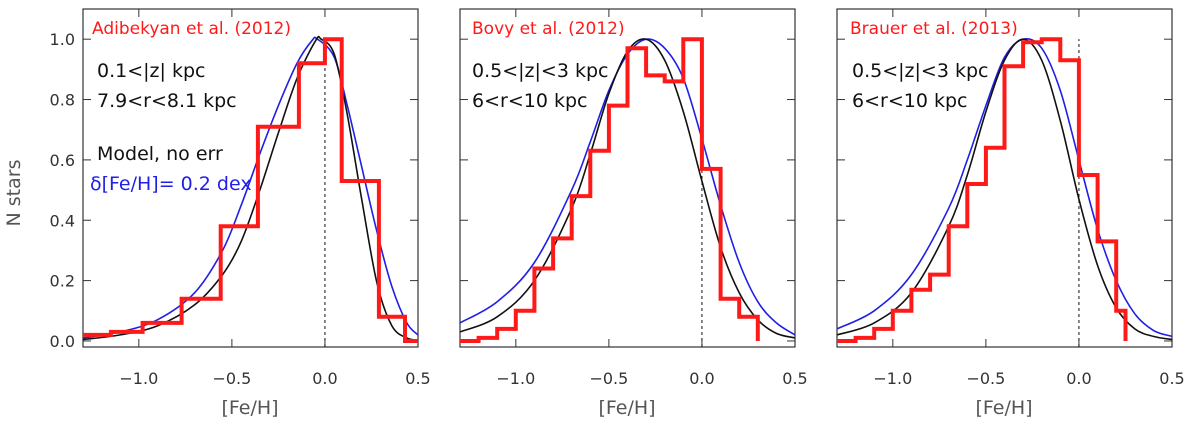 The image size is (1200, 428). Describe the element at coordinates (62, 160) in the screenshot. I see `y-tick-label: 0.6` at that location.